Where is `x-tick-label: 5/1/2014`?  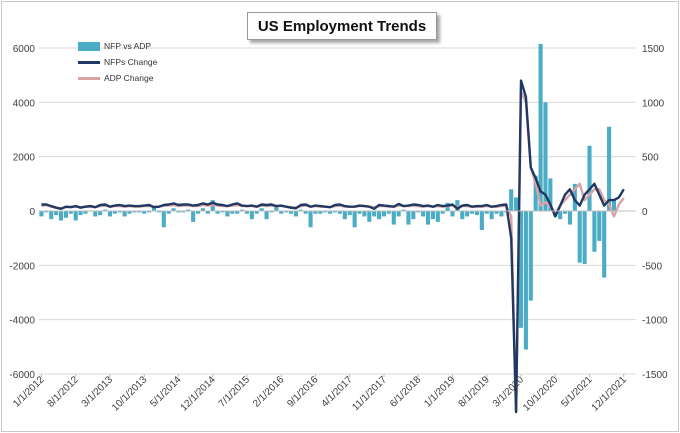 x-tick-label: 5/1/2014 is located at coordinates (166, 392).